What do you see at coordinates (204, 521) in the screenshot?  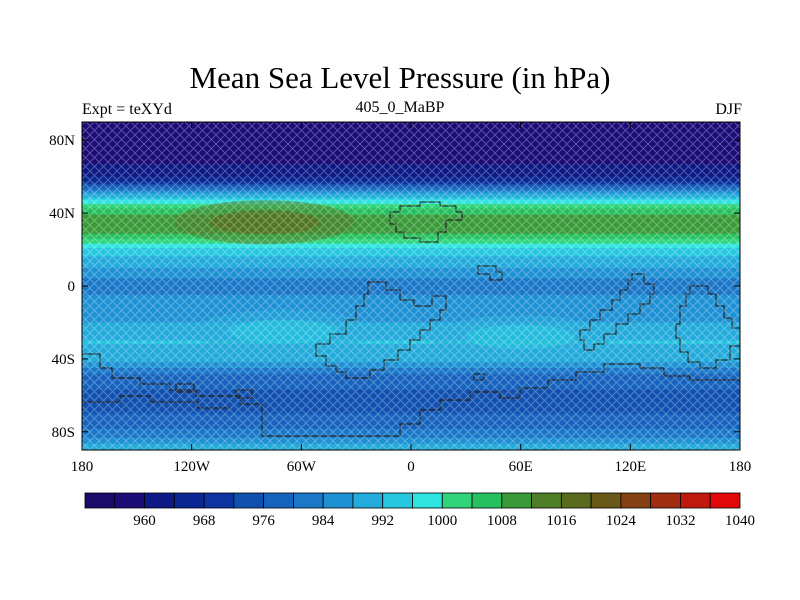 I see `colorbar-label: 968` at bounding box center [204, 521].